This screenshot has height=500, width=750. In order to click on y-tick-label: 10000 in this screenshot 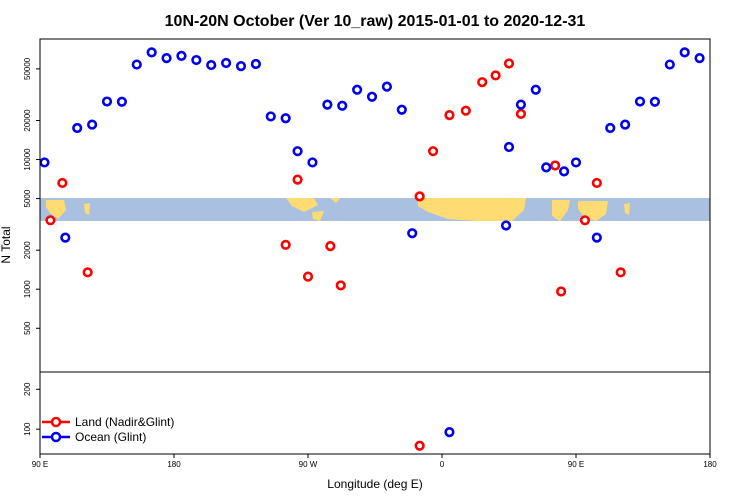, I will do `click(27, 159)`.